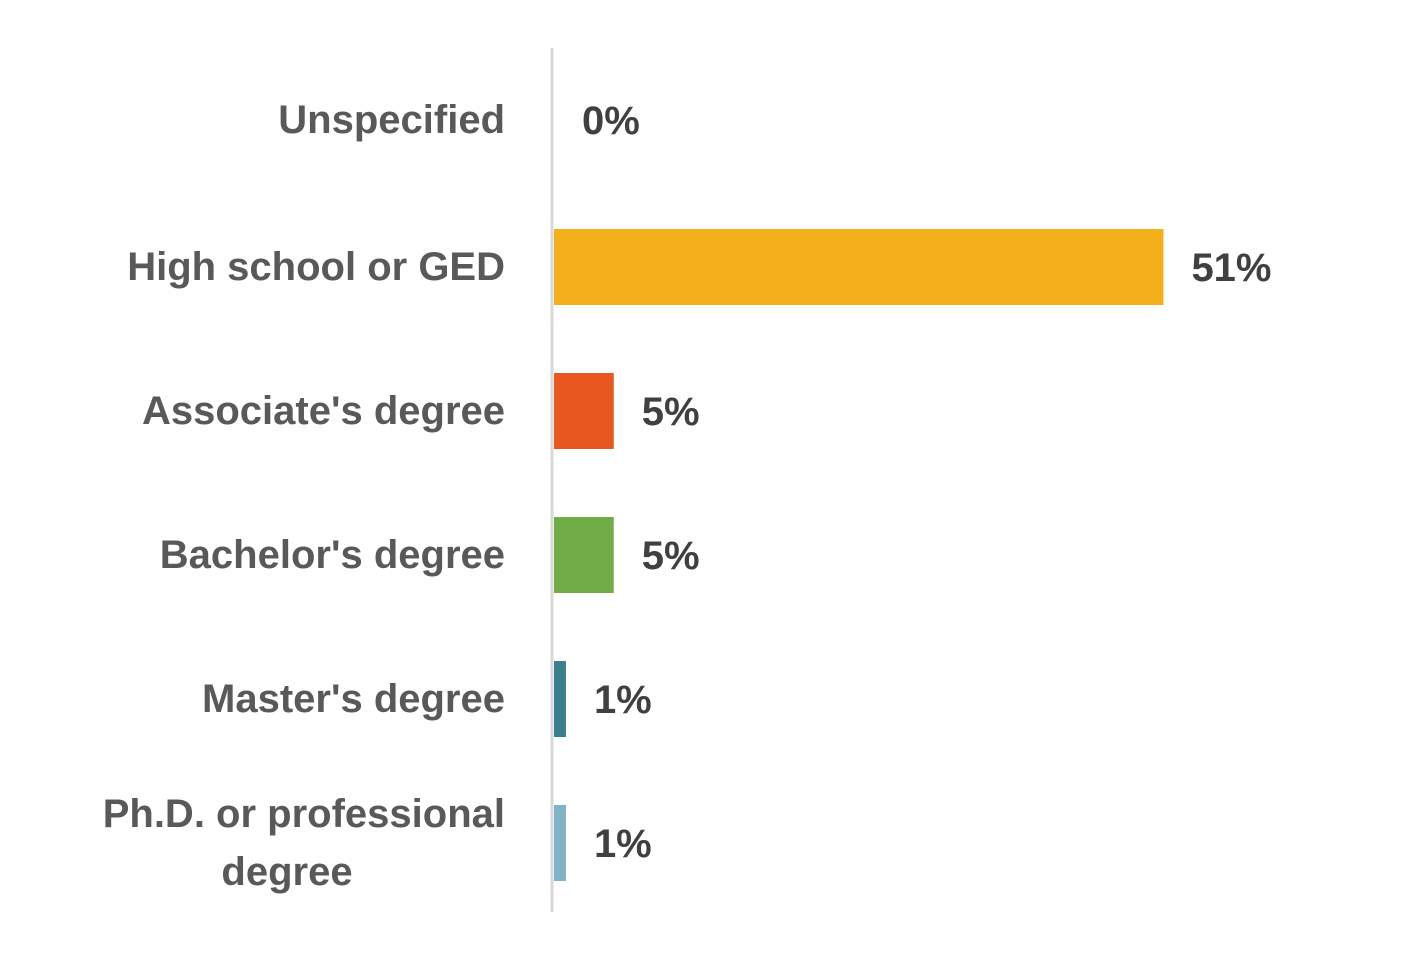  Describe the element at coordinates (332, 555) in the screenshot. I see `category-label-bachelor-s-degree: Bachelor's degree` at that location.